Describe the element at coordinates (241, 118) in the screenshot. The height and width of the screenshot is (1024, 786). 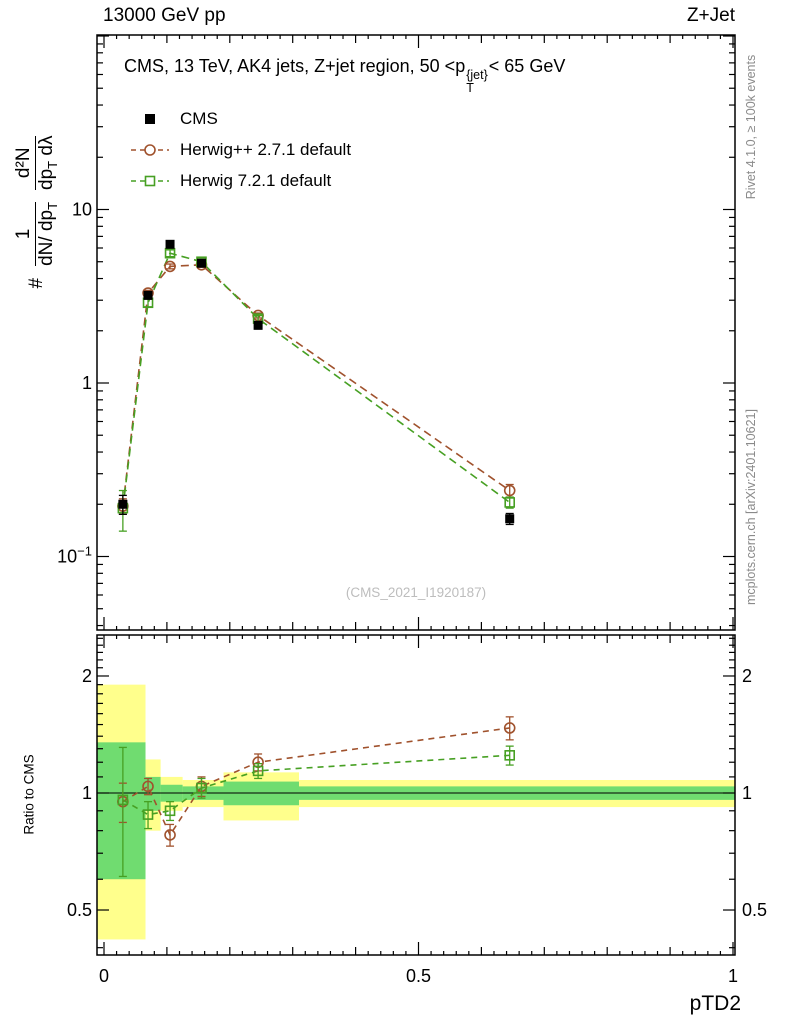
I see `legend-item-cms: CMS` at that location.